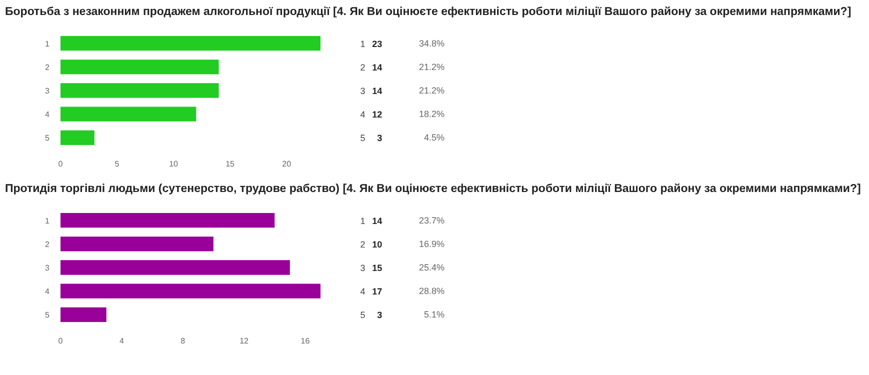 The height and width of the screenshot is (375, 869). Describe the element at coordinates (431, 243) in the screenshot. I see `text: 16.9%` at that location.